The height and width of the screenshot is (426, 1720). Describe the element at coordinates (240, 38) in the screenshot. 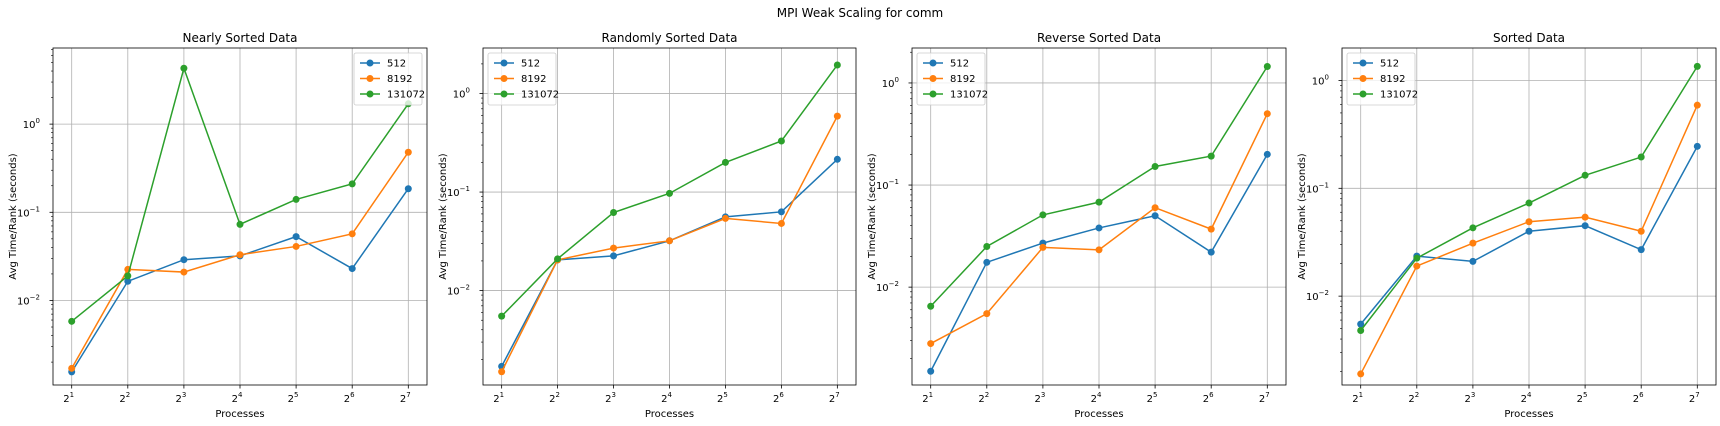

I see `subplot-title: Nearly Sorted Data` at that location.